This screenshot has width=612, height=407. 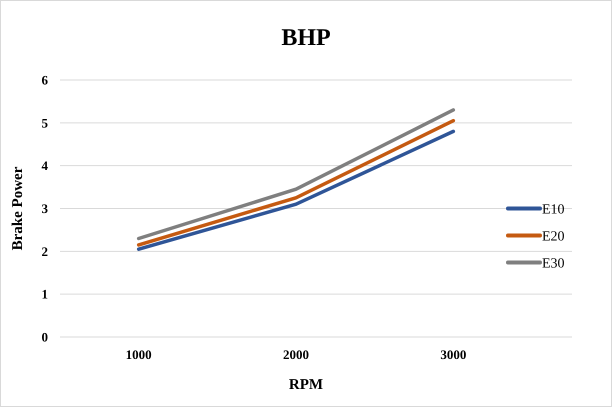 I want to click on y-tick-label: 0, so click(x=45, y=337).